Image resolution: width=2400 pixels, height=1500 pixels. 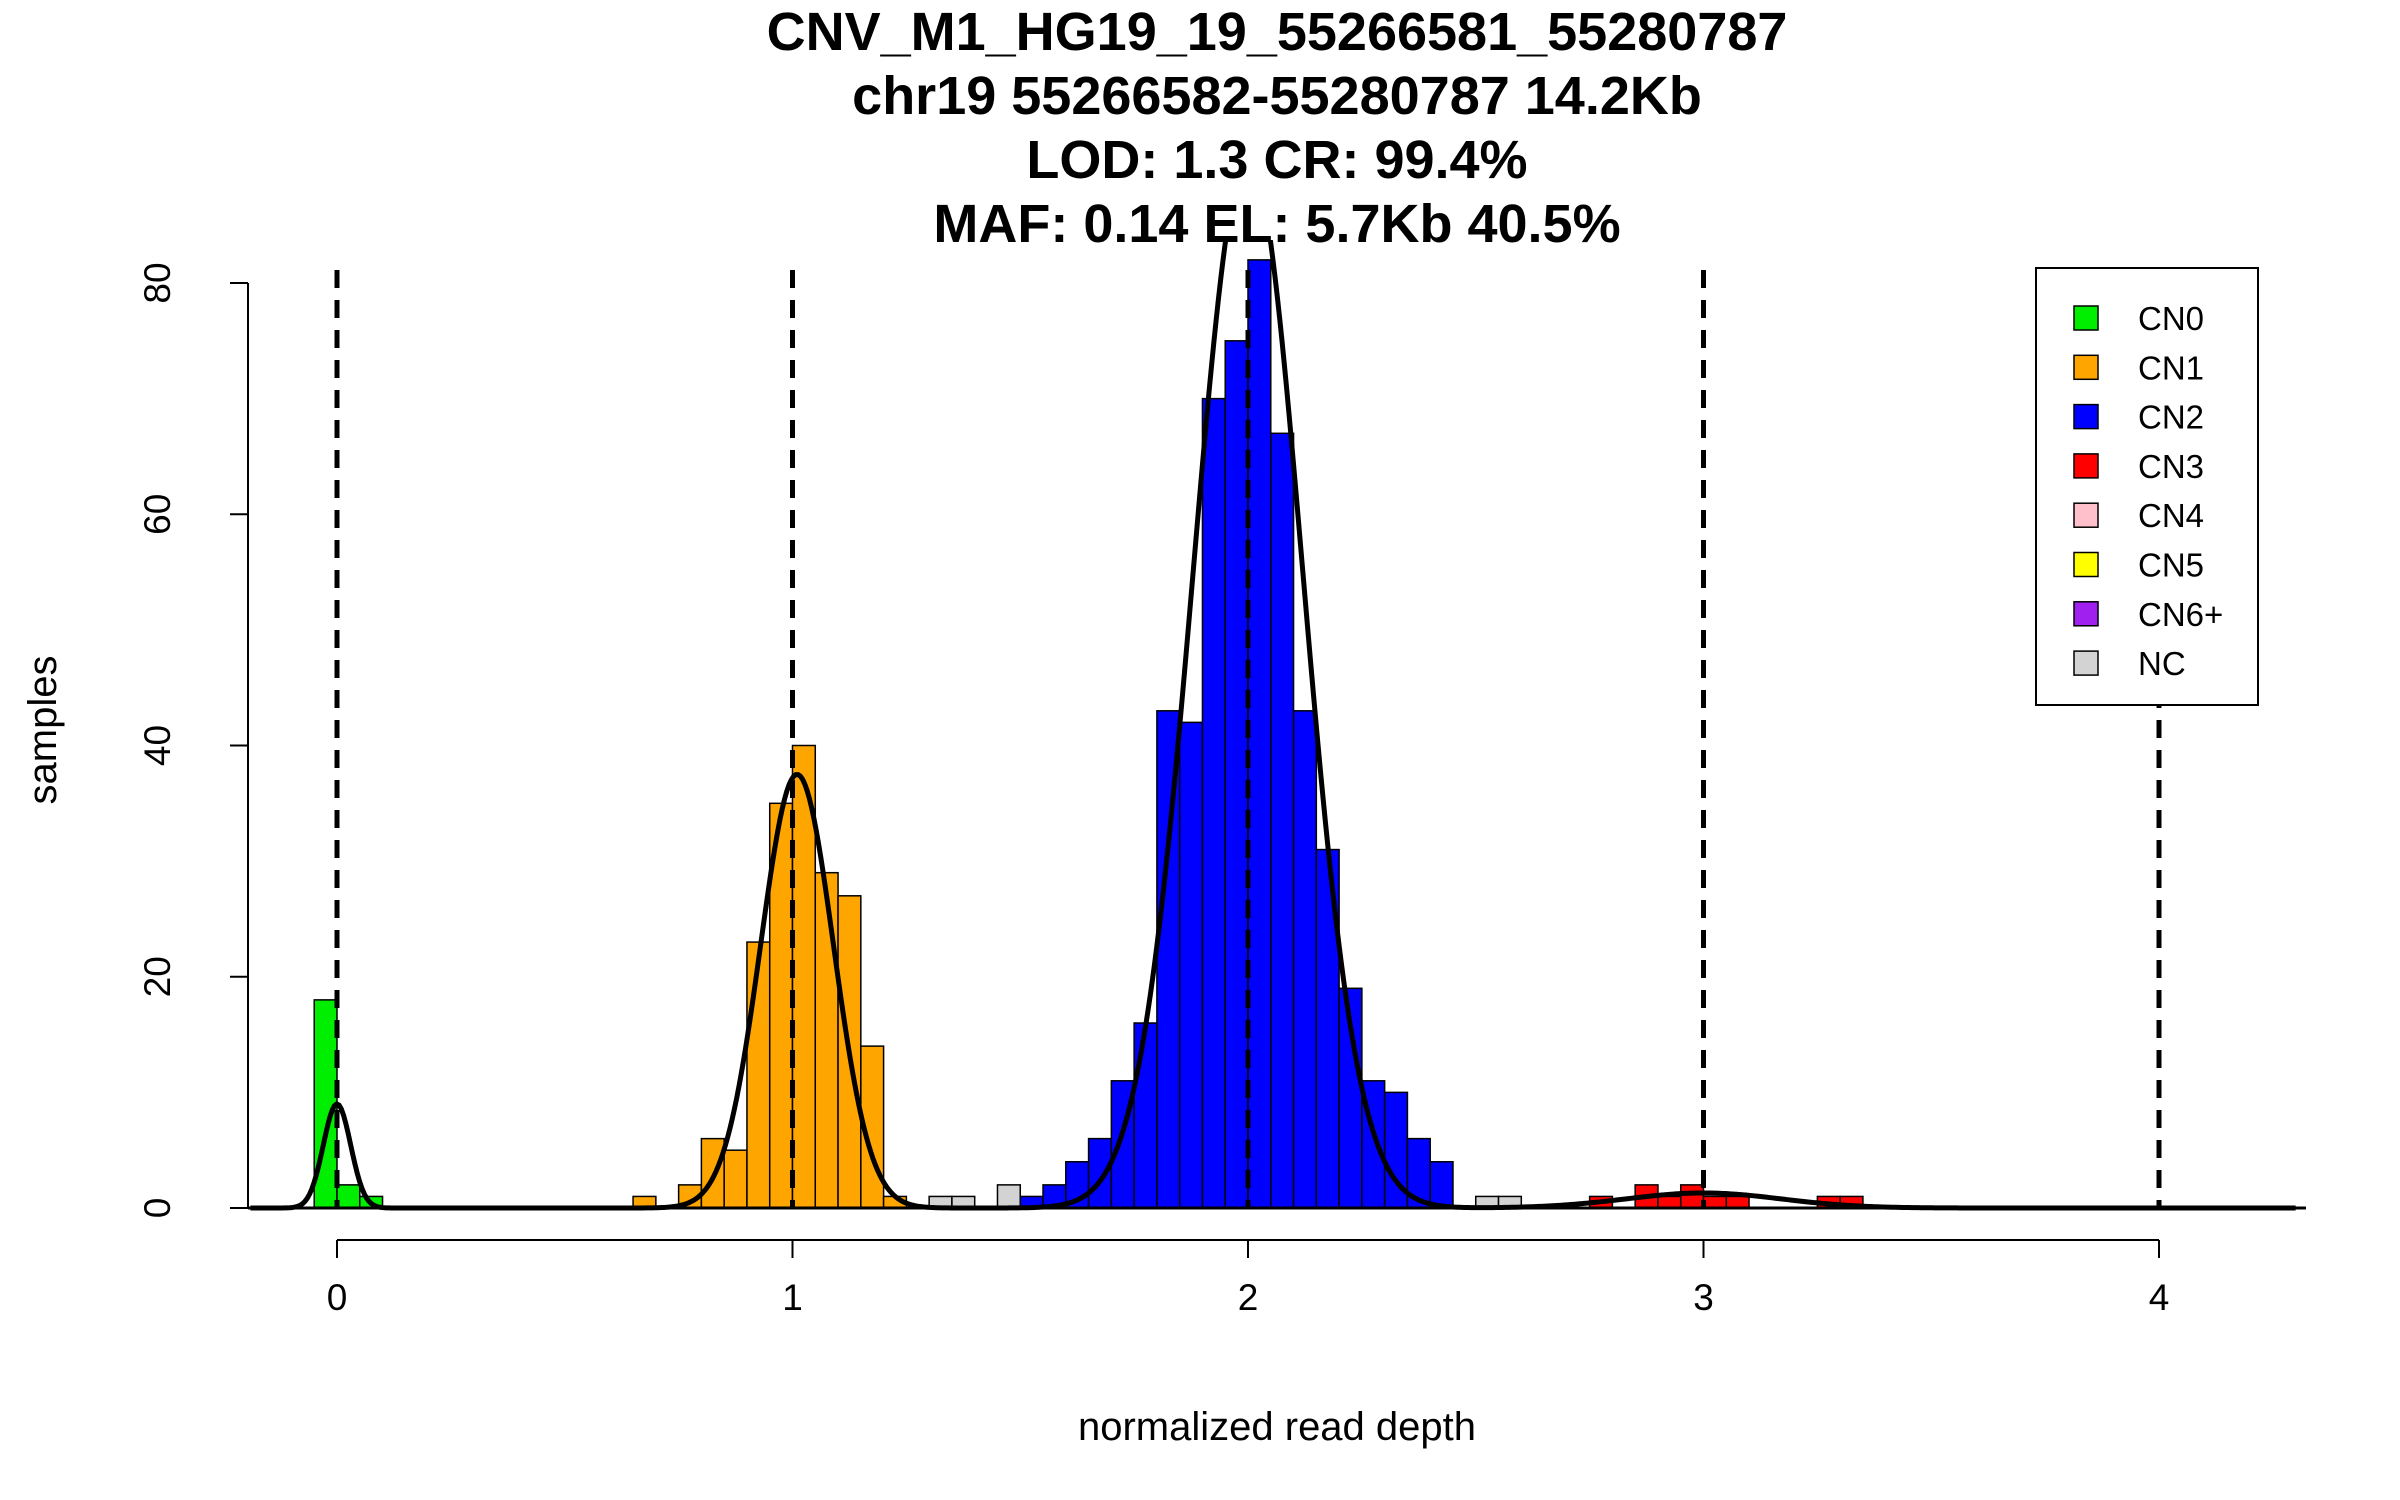 I want to click on legend-box, so click(x=2147, y=486).